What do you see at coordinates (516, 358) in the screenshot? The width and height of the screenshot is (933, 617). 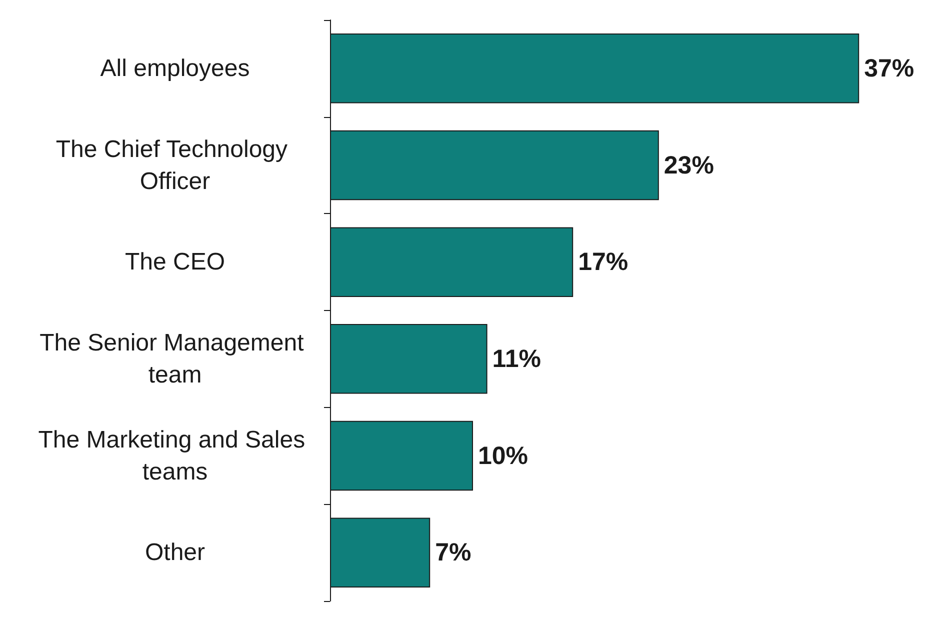 I see `data-label: 11%` at bounding box center [516, 358].